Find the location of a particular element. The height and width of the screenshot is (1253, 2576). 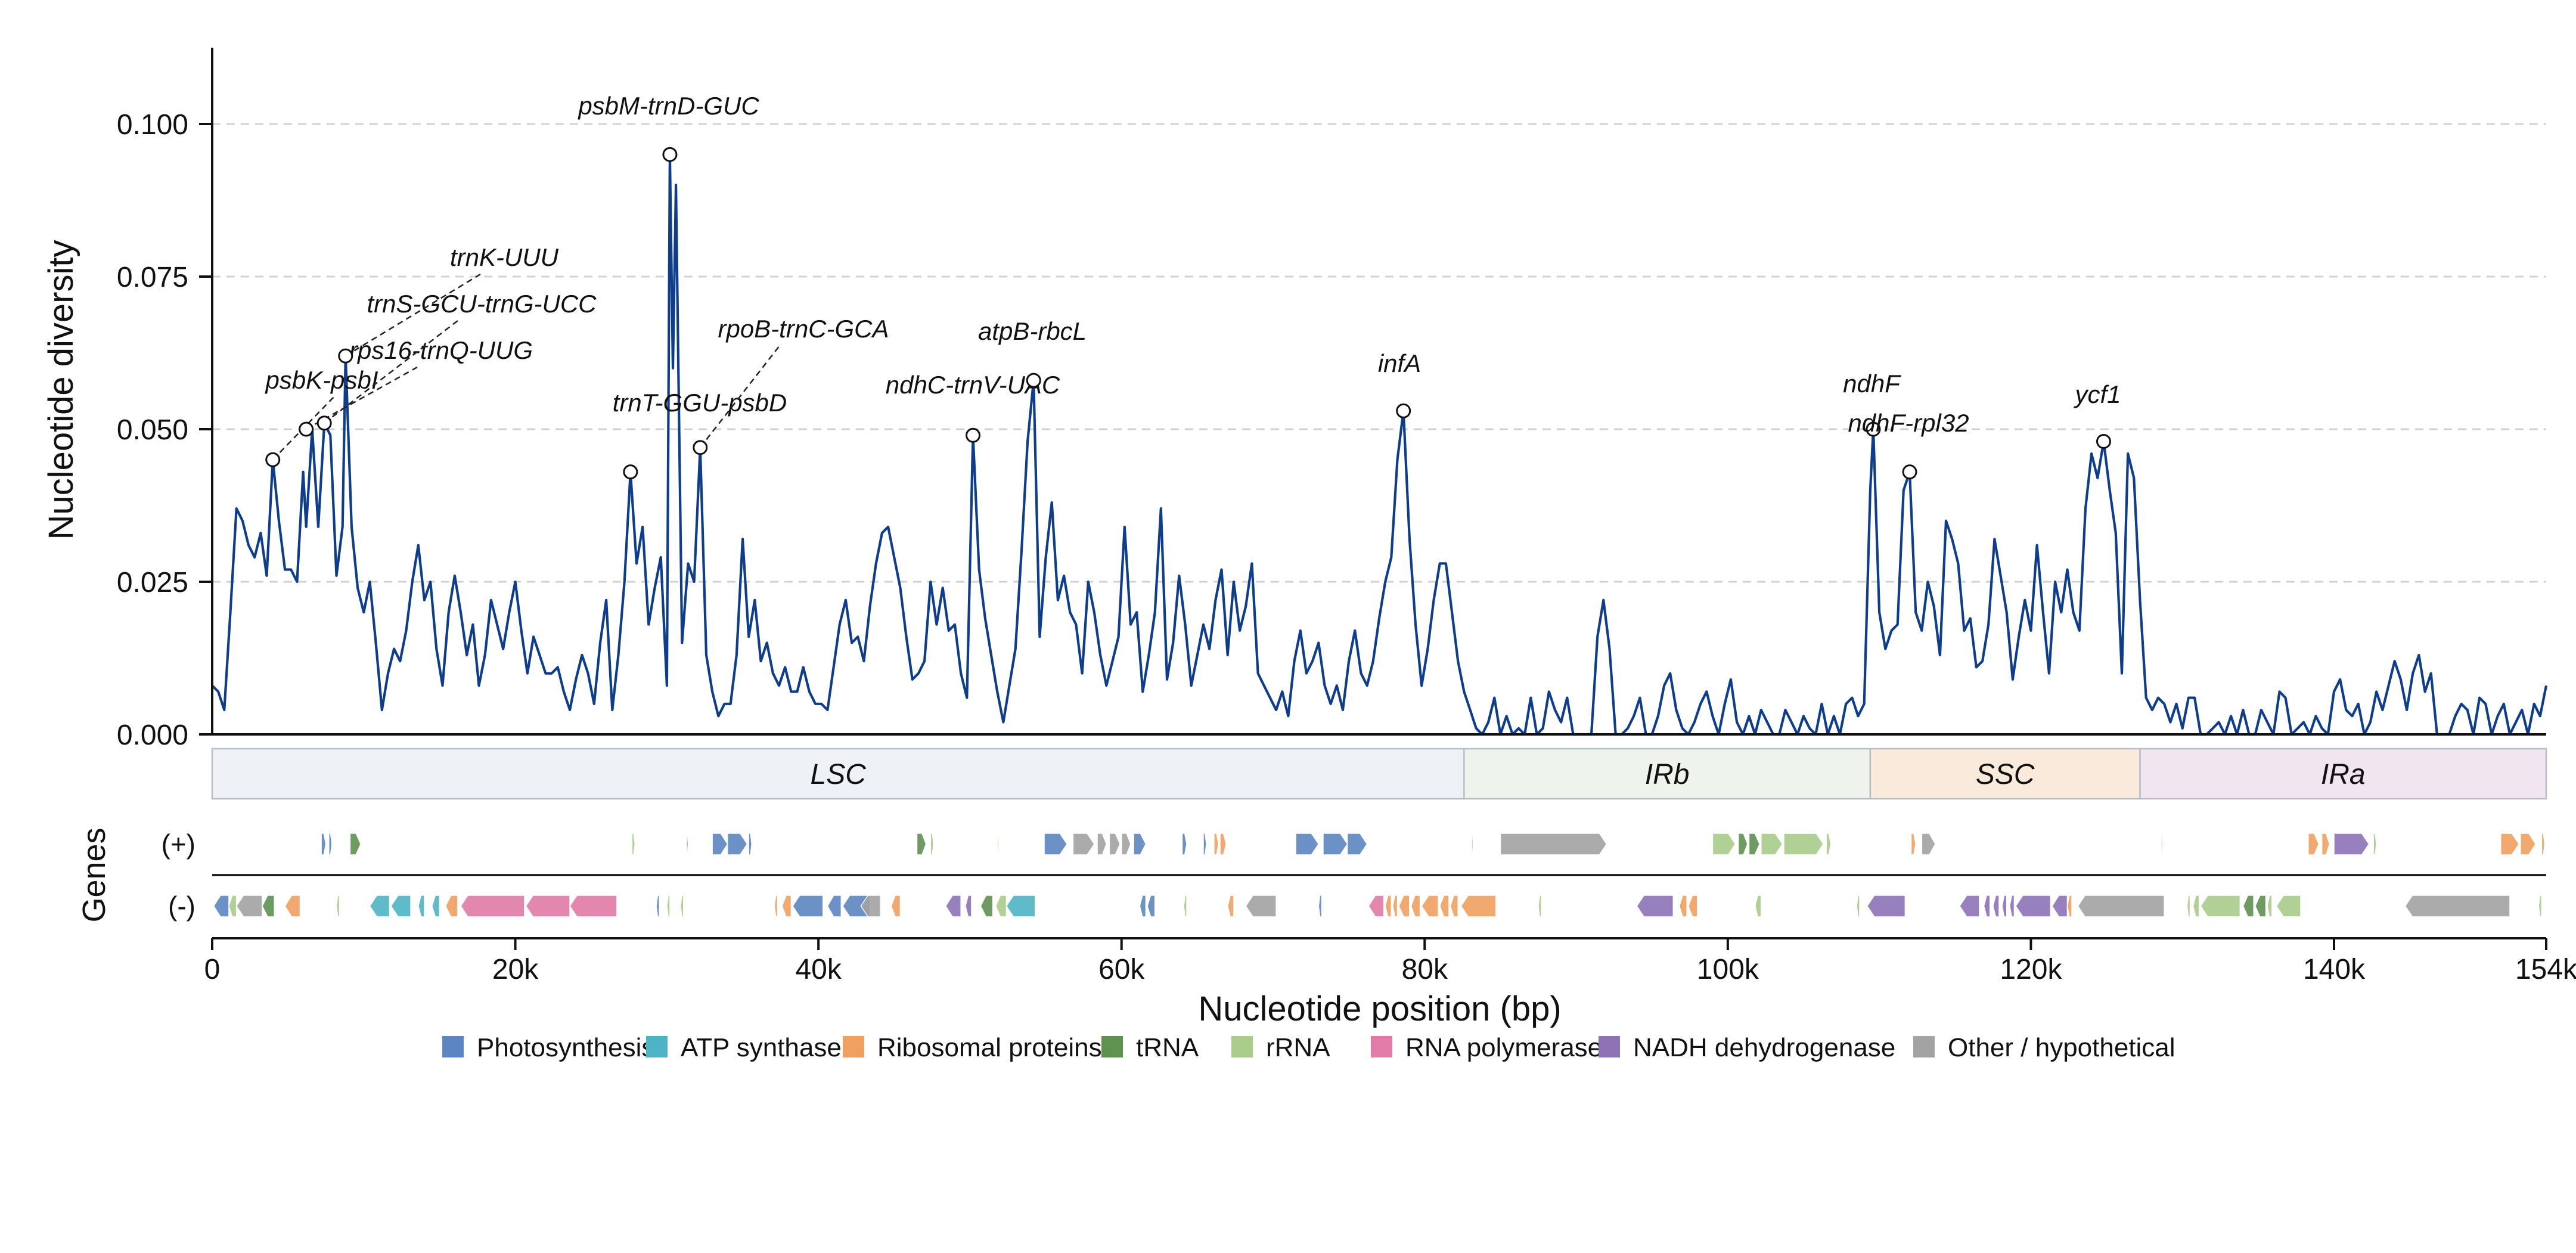

region-label: IRa is located at coordinates (2344, 774).